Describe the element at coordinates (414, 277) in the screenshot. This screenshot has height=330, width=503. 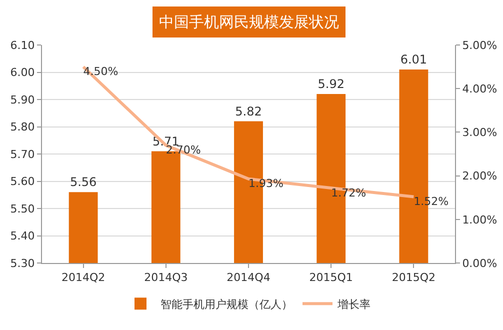
I see `x-tick-label: 2015Q2` at that location.